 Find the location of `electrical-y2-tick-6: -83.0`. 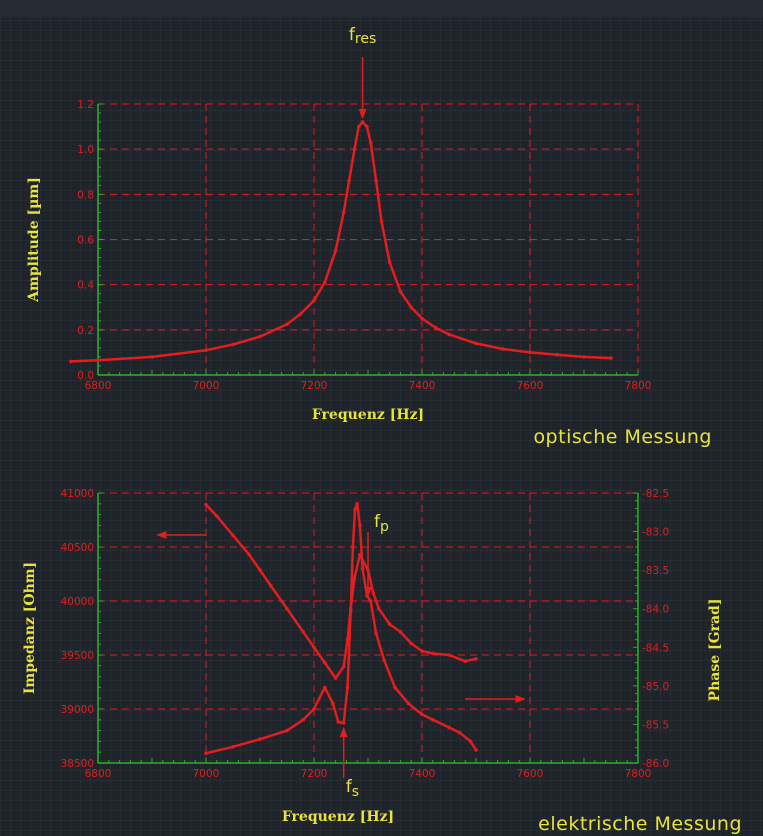

electrical-y2-tick-6: -83.0 is located at coordinates (655, 533).